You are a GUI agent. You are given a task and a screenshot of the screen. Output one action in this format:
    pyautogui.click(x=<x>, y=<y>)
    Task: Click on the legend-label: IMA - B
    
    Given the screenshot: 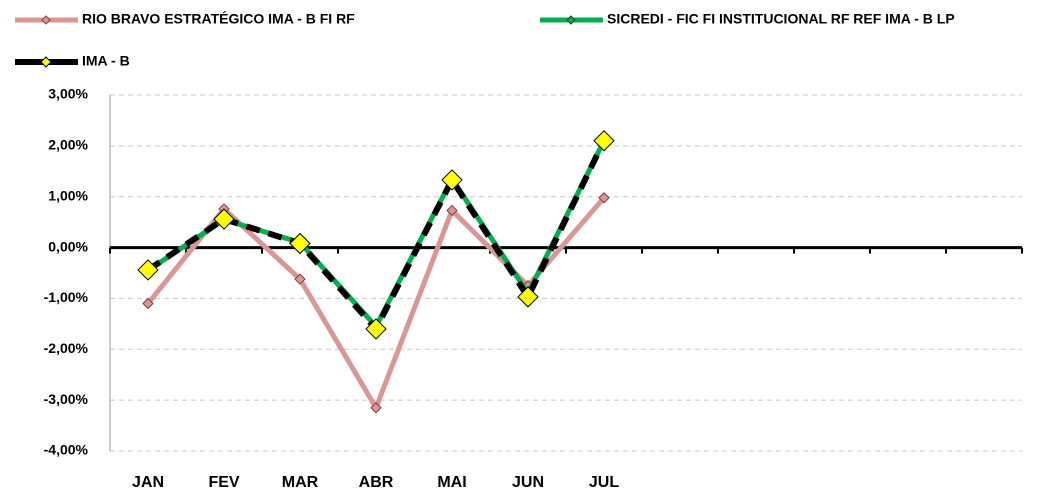 What is the action you would take?
    pyautogui.click(x=106, y=61)
    